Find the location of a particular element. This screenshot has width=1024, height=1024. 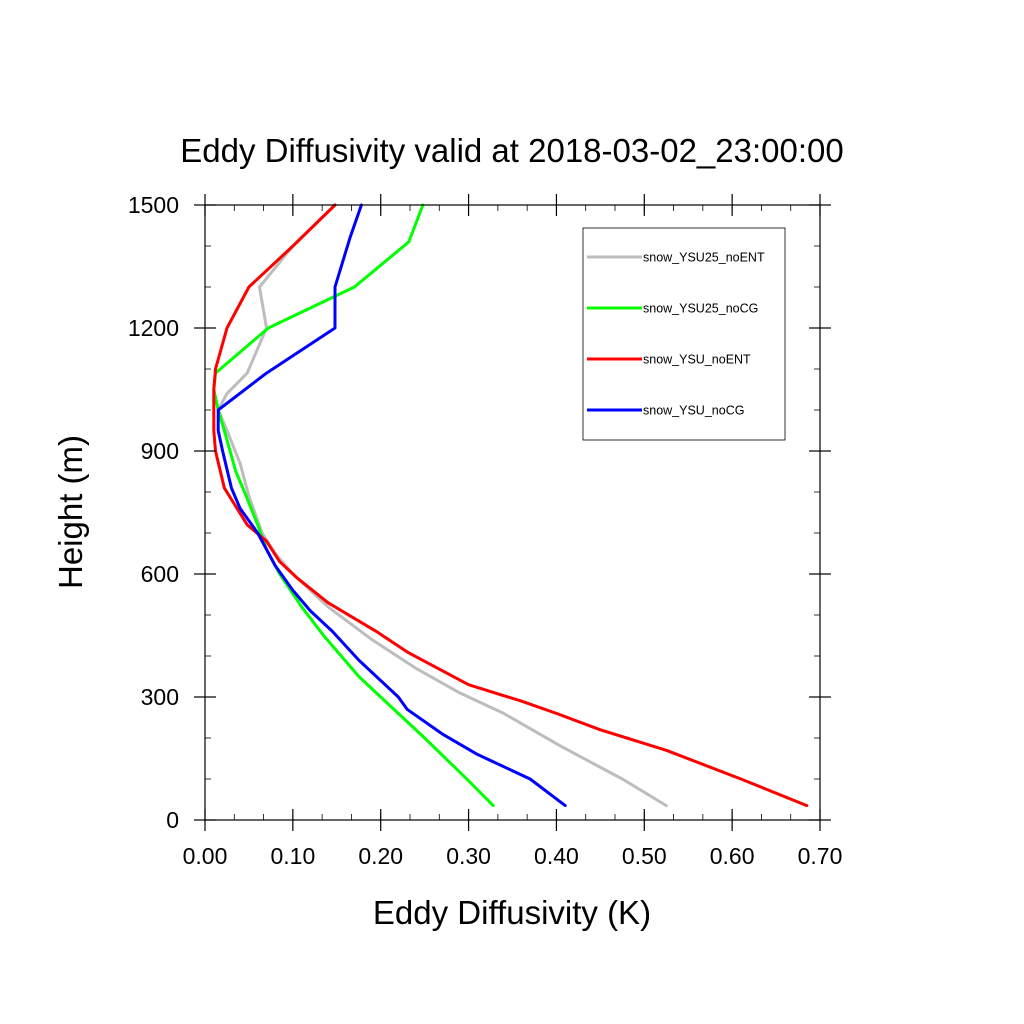

y-tick-label: 900 is located at coordinates (160, 451).